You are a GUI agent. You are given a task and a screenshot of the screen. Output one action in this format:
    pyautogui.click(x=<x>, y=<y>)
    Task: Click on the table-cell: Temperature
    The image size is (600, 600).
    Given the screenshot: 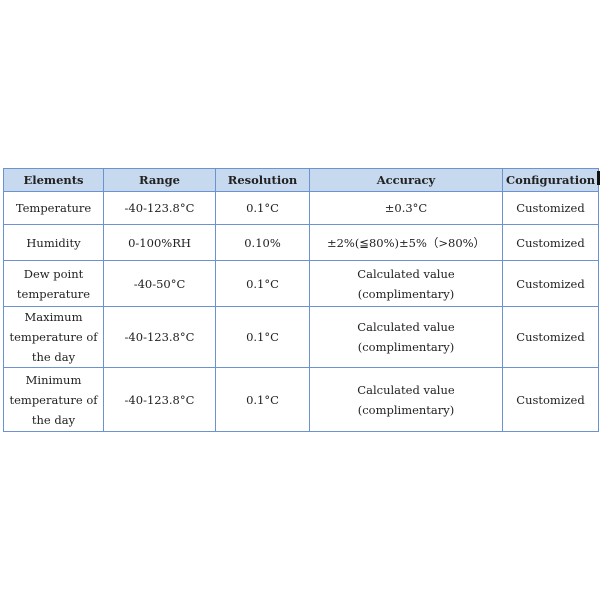 What is the action you would take?
    pyautogui.click(x=53, y=208)
    